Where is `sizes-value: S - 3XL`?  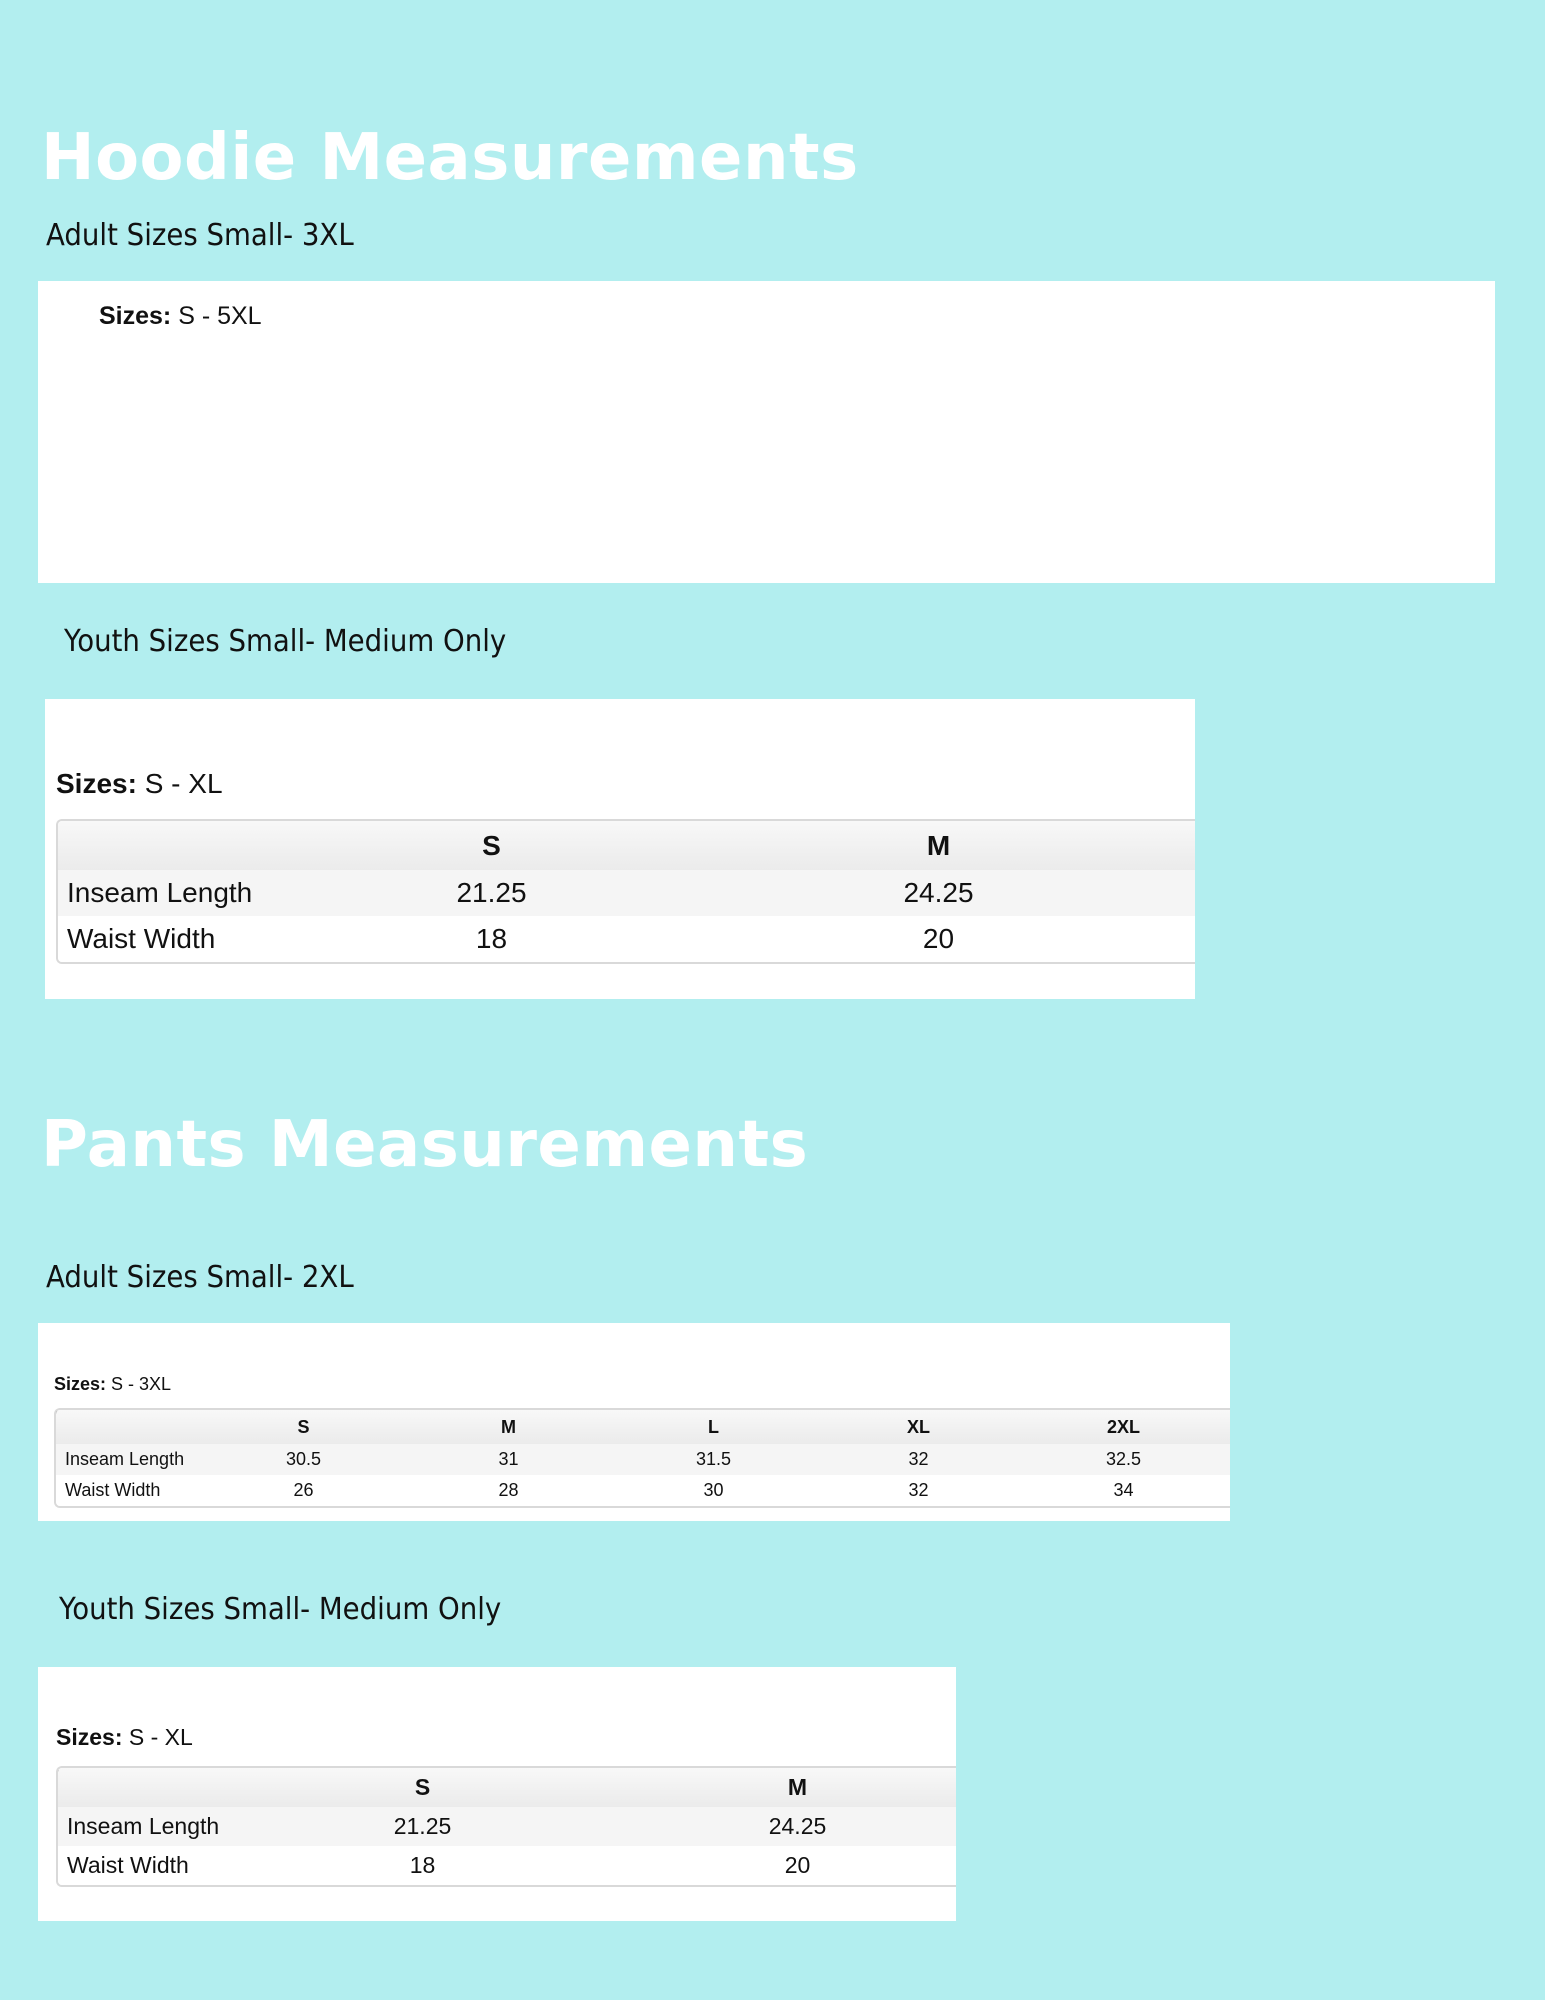 sizes-value: S - 3XL is located at coordinates (139, 1384).